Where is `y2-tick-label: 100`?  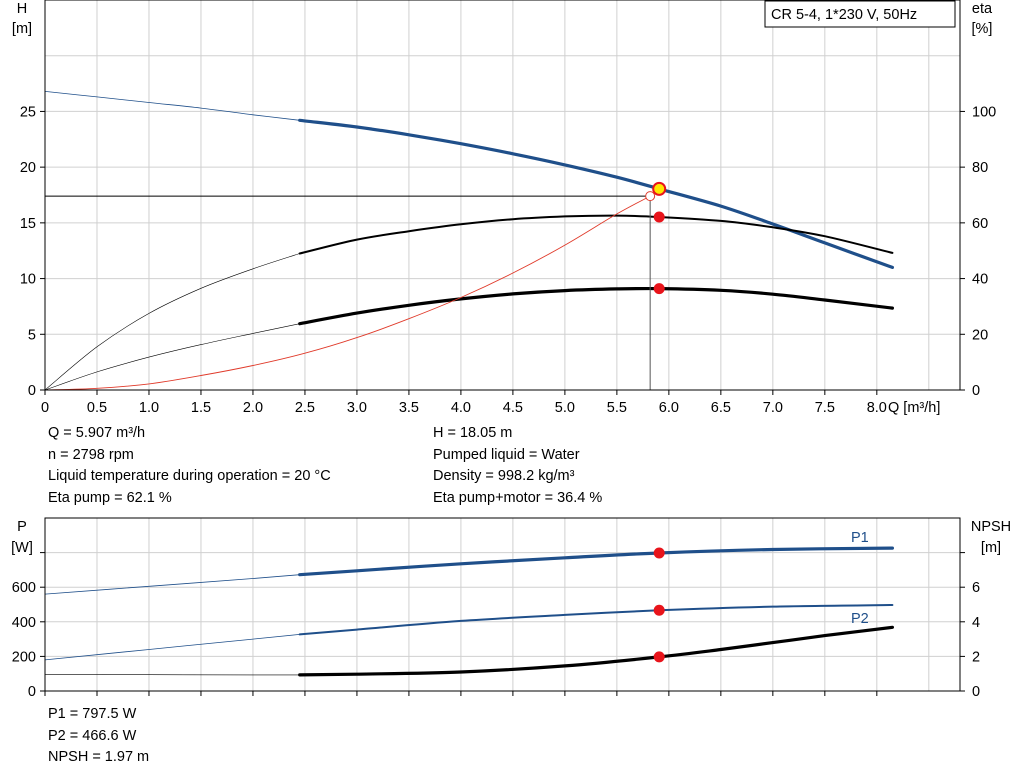
y2-tick-label: 100 is located at coordinates (984, 112).